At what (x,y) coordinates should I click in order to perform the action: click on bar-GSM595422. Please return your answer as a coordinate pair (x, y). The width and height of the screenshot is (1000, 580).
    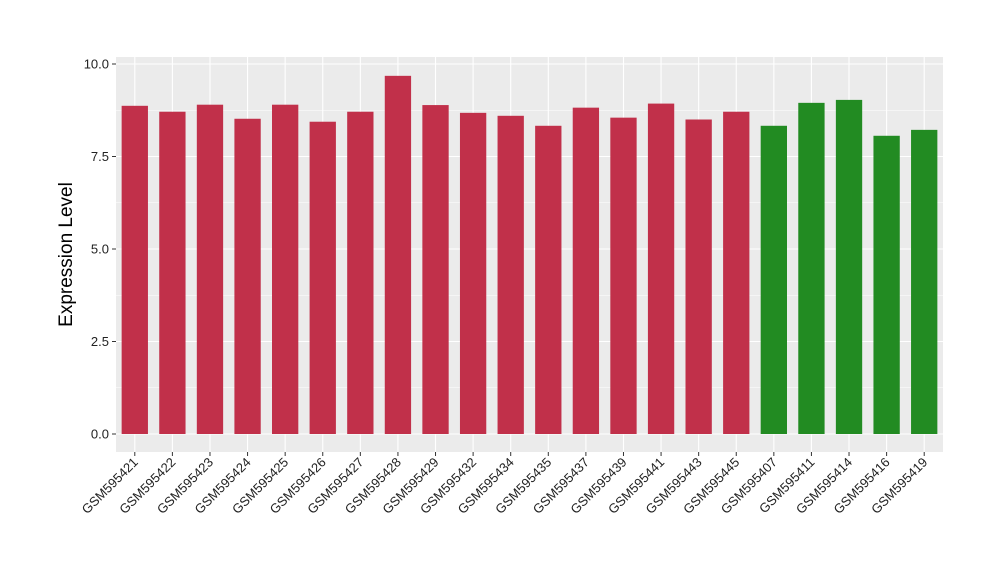
    Looking at the image, I should click on (172, 272).